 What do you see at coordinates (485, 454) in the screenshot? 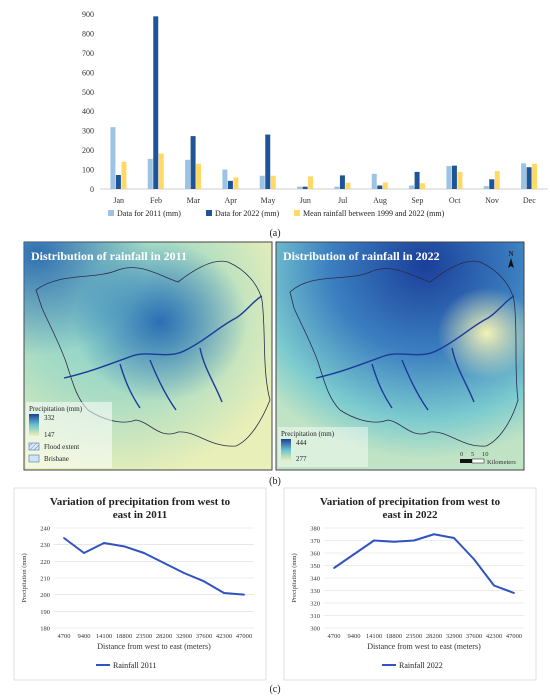
I see `scale-tick-10: 10` at bounding box center [485, 454].